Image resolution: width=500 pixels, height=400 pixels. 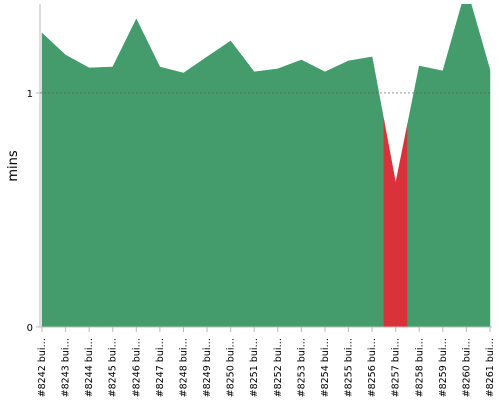 I want to click on y-axis-label: mins, so click(x=13, y=166).